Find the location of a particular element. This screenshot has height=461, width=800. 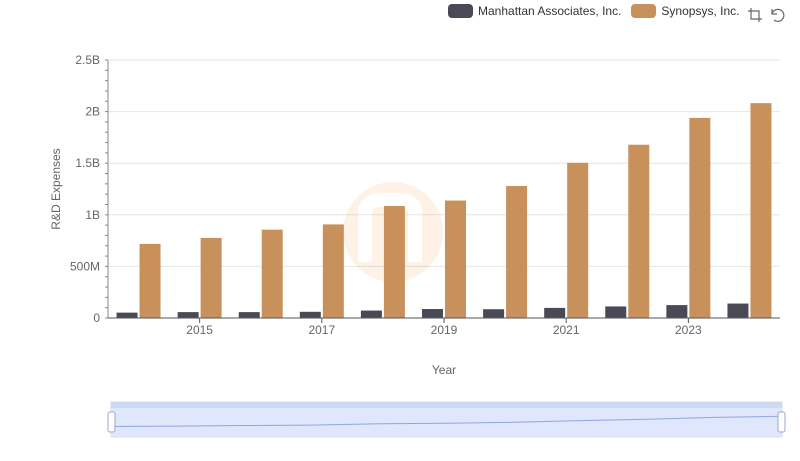

reset-icon is located at coordinates (777, 15).